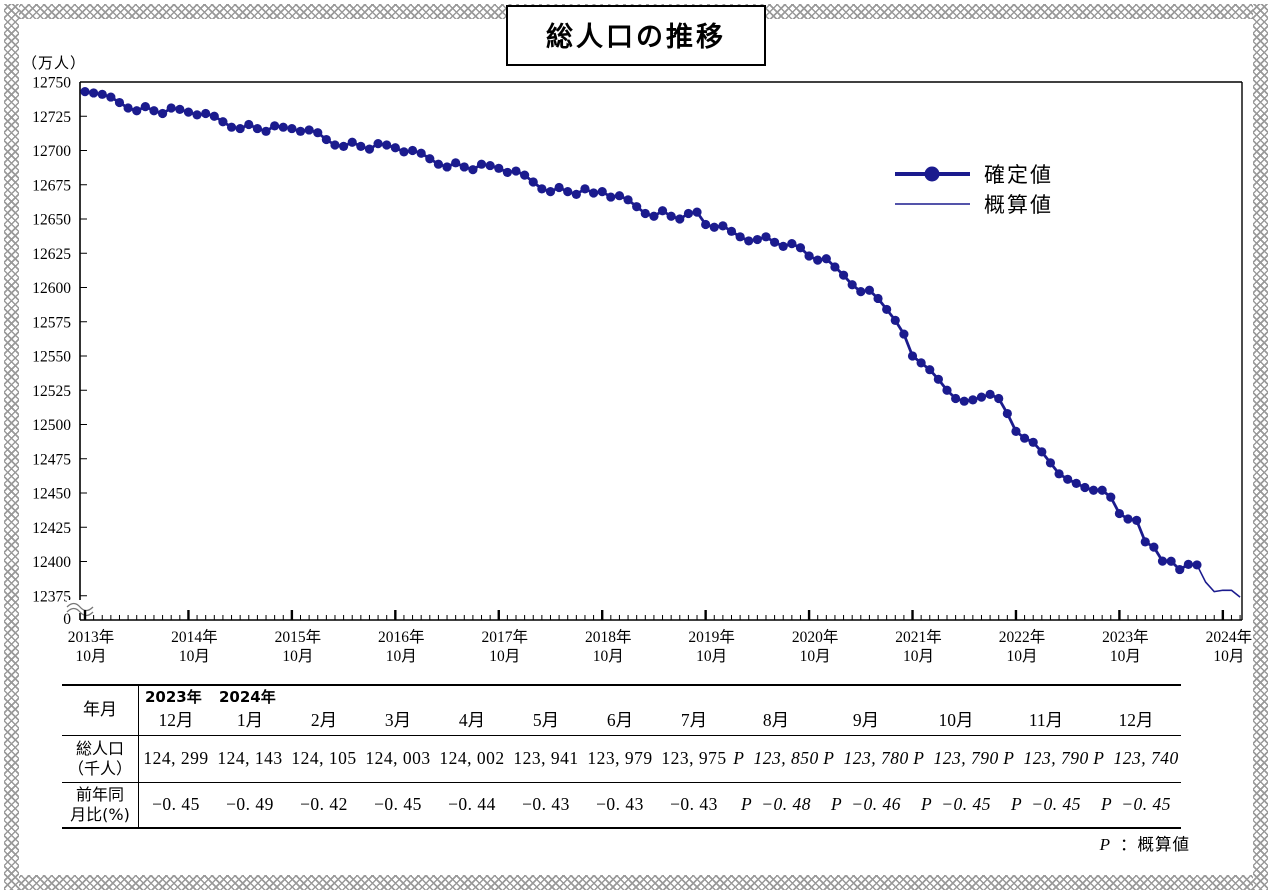 This screenshot has width=1272, height=894. What do you see at coordinates (194, 637) in the screenshot?
I see `x-tick-year-label: 2014年` at bounding box center [194, 637].